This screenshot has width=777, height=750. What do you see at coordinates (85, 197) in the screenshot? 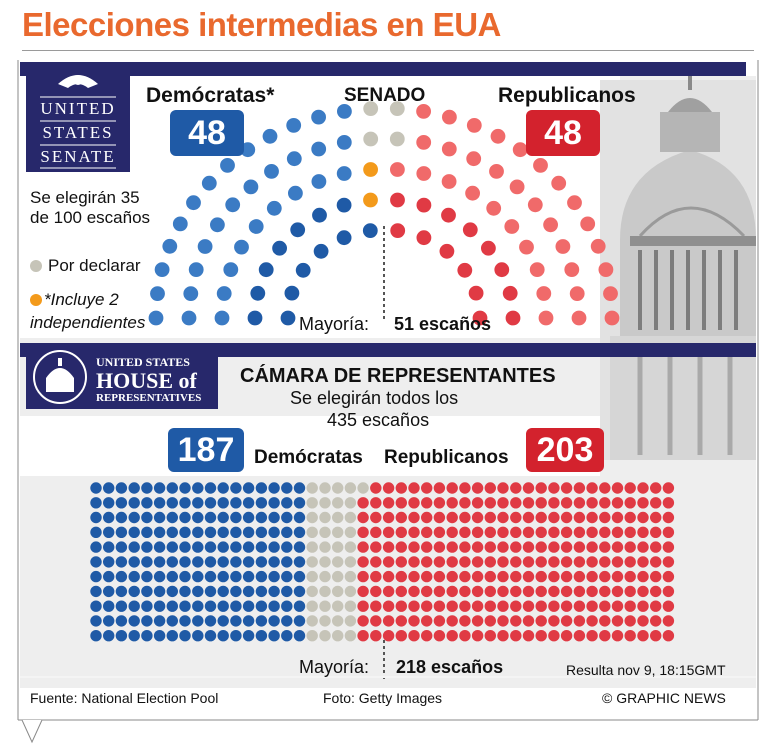
I see `senate-elect-line1: Se elegirán 35` at bounding box center [85, 197].